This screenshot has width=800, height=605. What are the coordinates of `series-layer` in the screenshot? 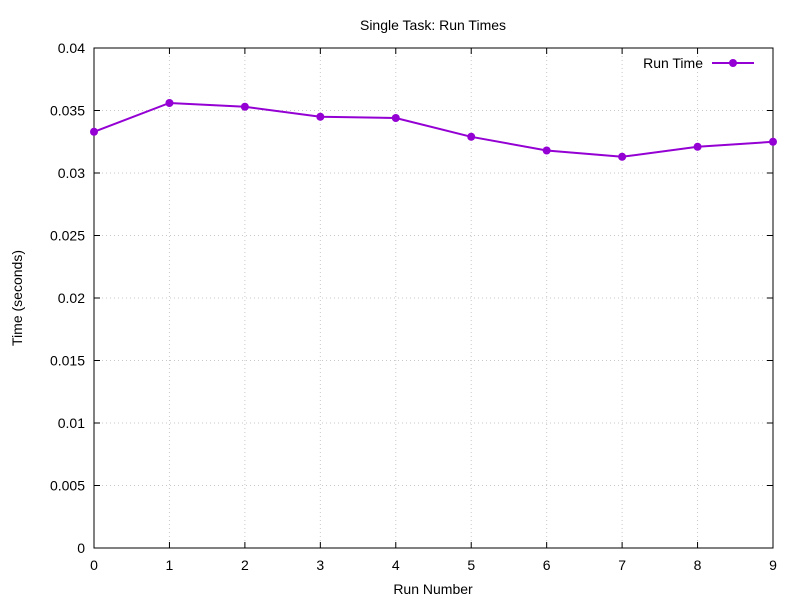 It's located at (433, 130).